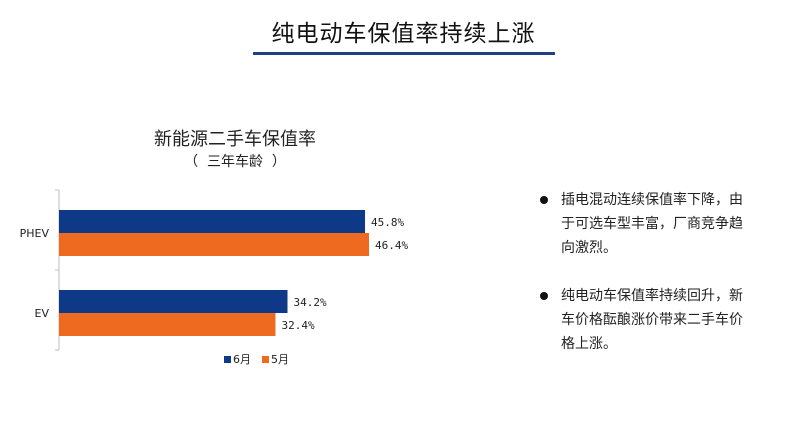 The image size is (807, 424). What do you see at coordinates (309, 302) in the screenshot?
I see `data-label: 34.2%` at bounding box center [309, 302].